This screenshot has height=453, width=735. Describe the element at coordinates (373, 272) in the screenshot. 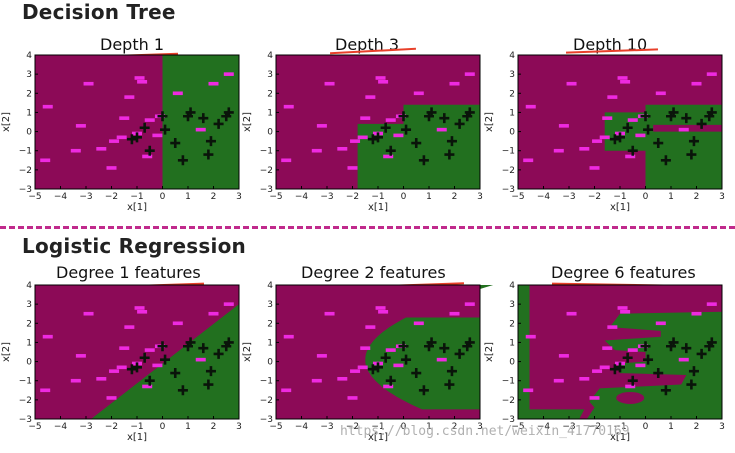

I see `chart-title: Degree 2 features` at that location.